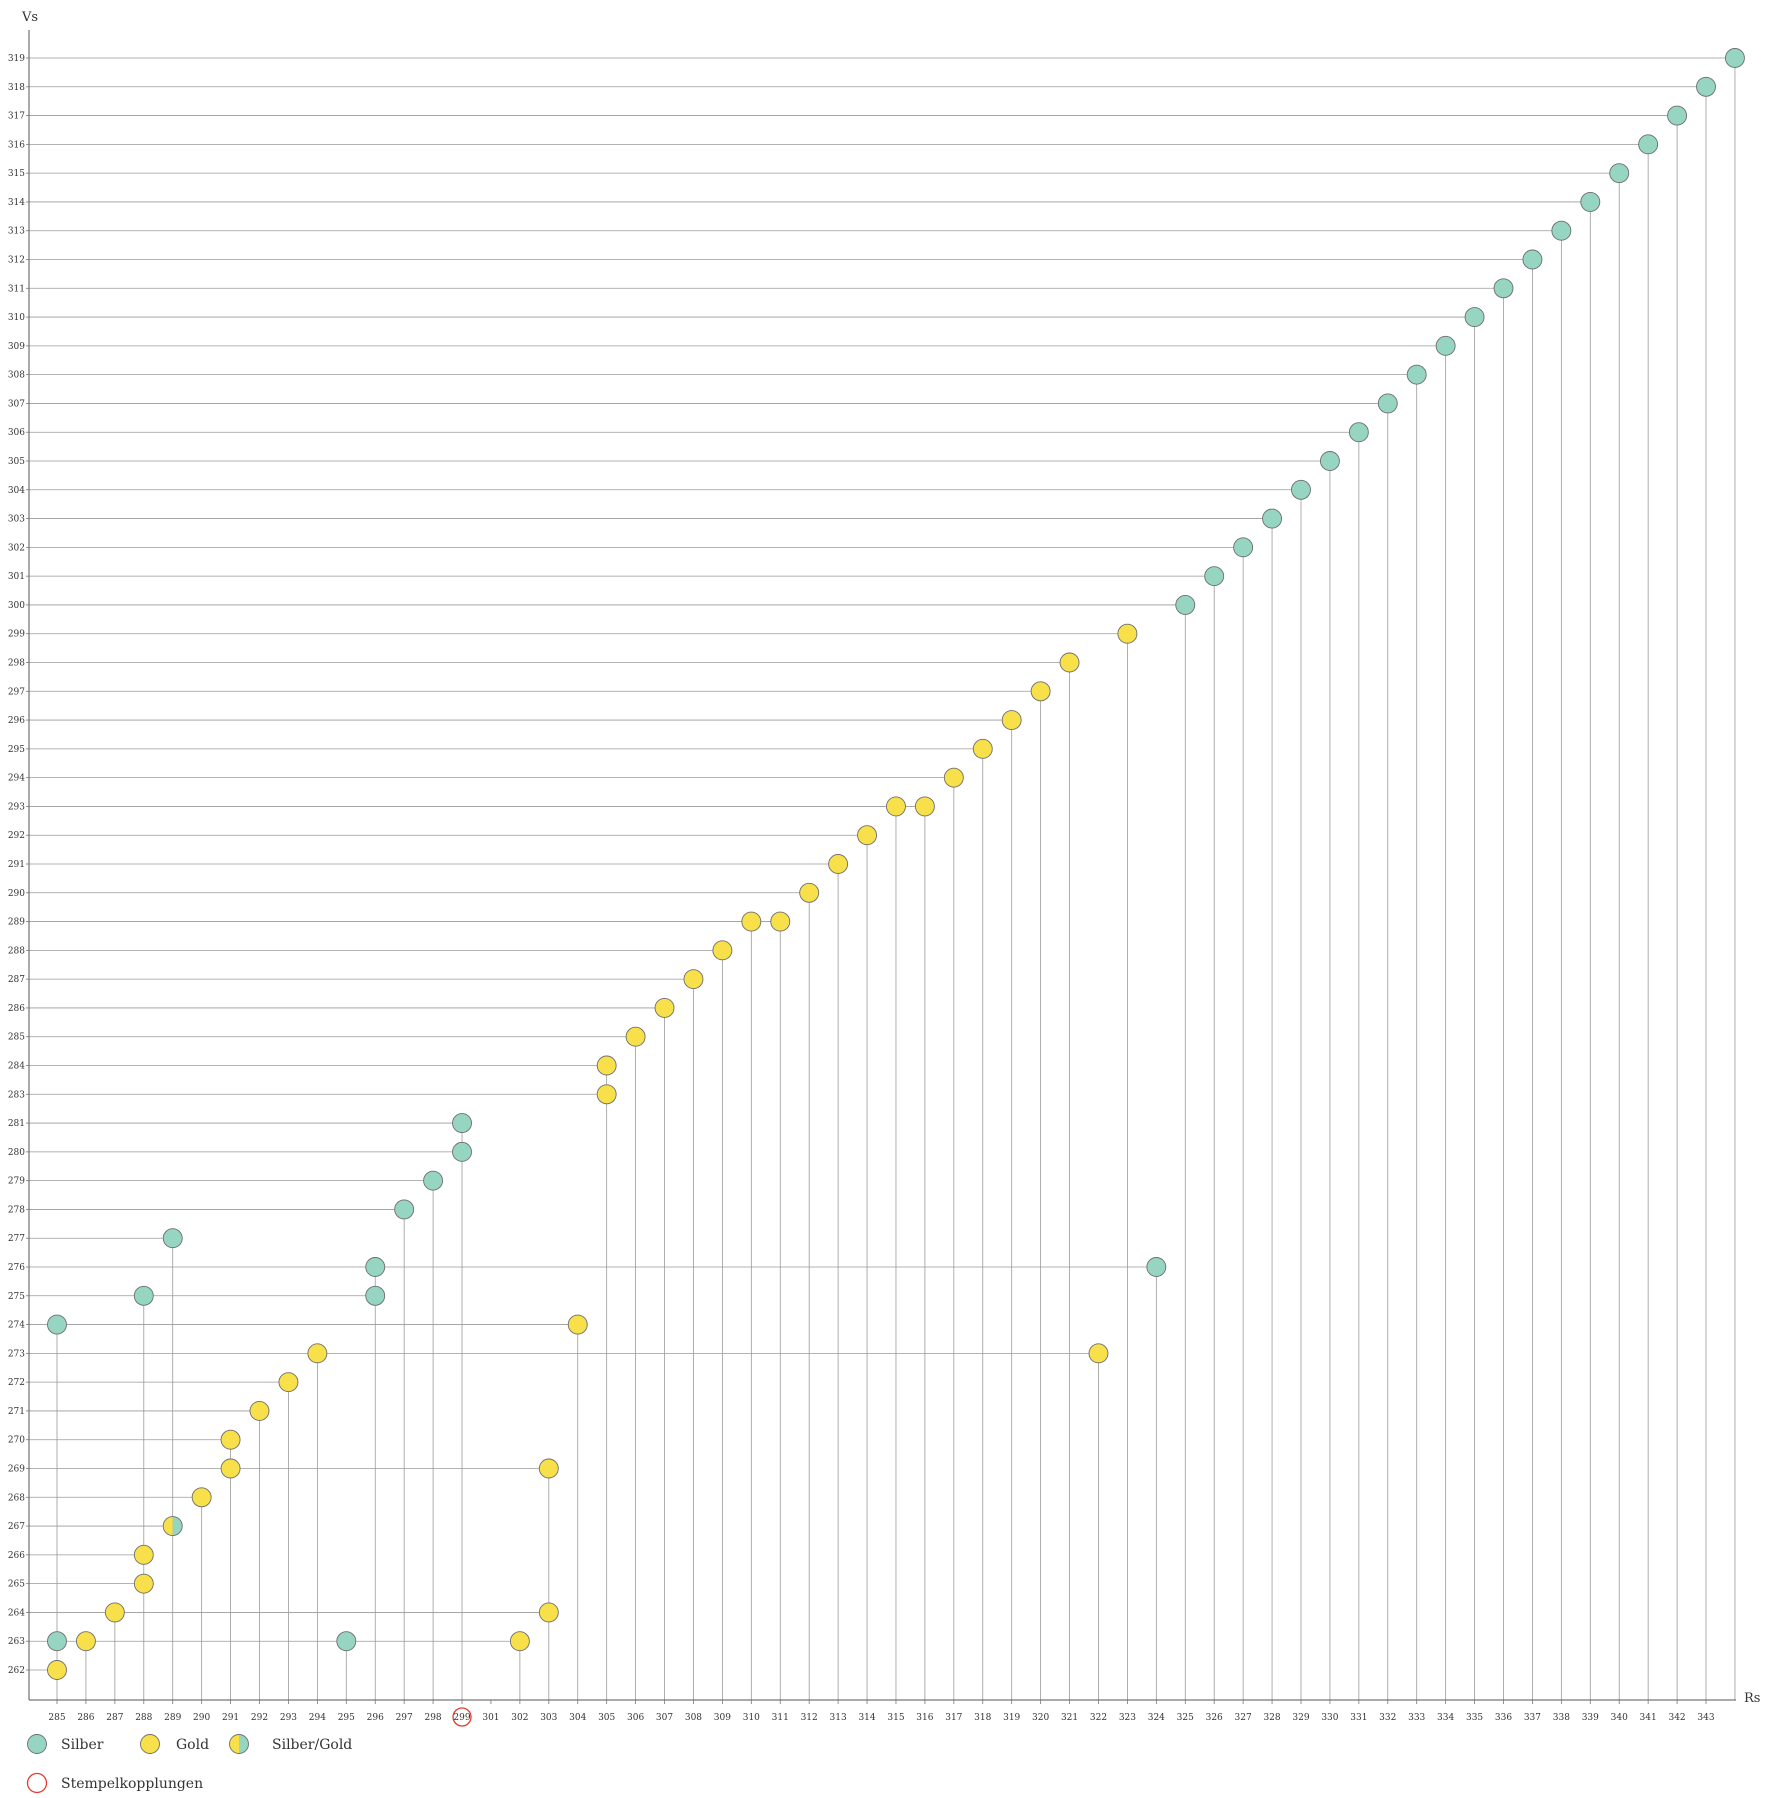 The width and height of the screenshot is (1766, 1798). I want to click on y-tick-label: 263, so click(16, 1642).